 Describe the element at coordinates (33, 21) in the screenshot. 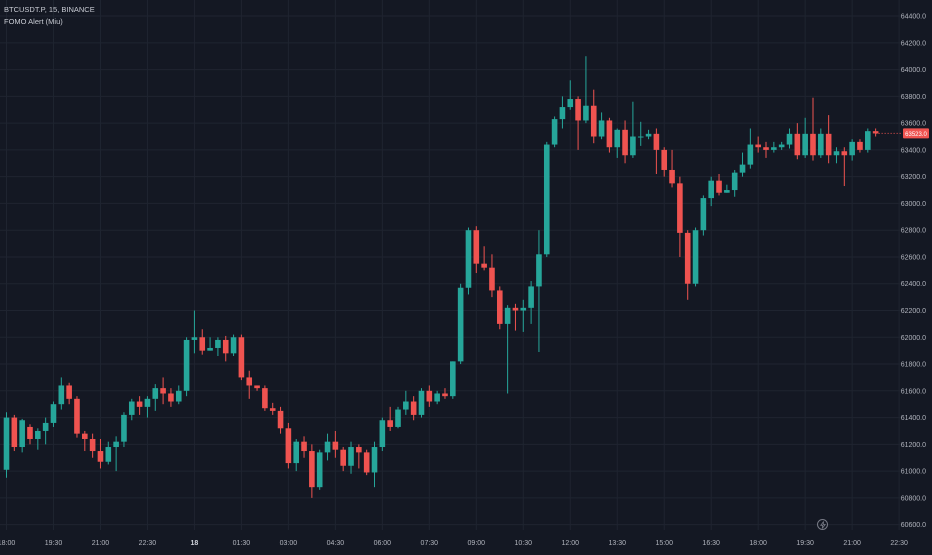

I see `indicator-line: FOMO Alert (Miu)` at that location.